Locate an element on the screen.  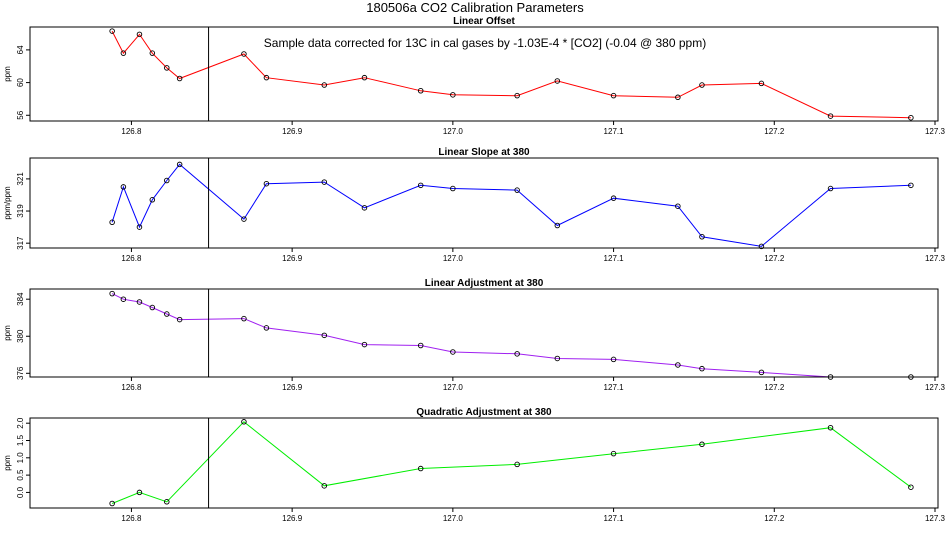
linear-adjustment-ylabel: ppm is located at coordinates (7, 333).